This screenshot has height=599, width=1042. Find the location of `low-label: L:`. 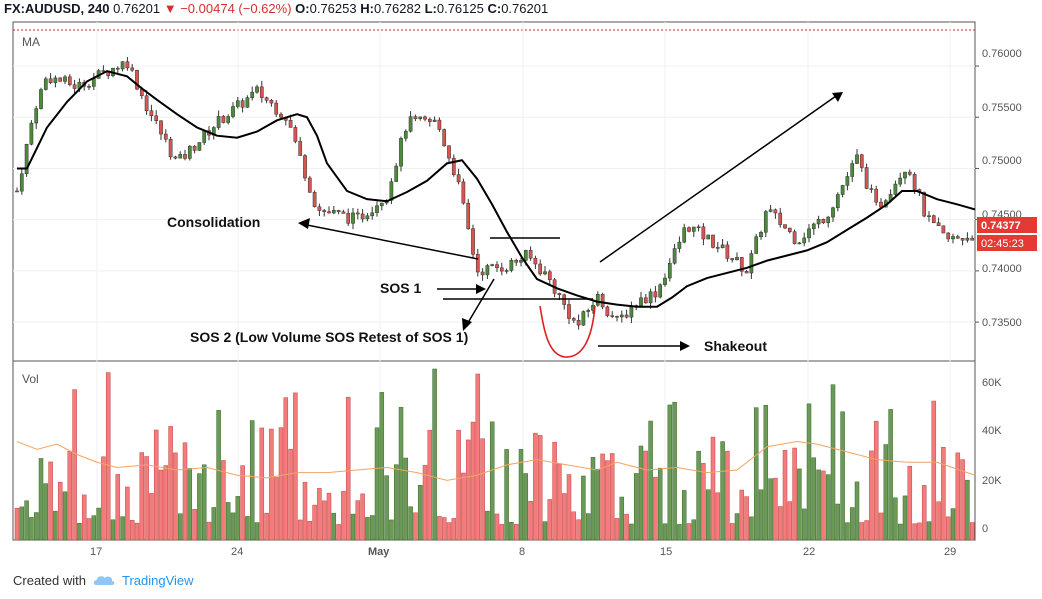

low-label: L: is located at coordinates (430, 8).